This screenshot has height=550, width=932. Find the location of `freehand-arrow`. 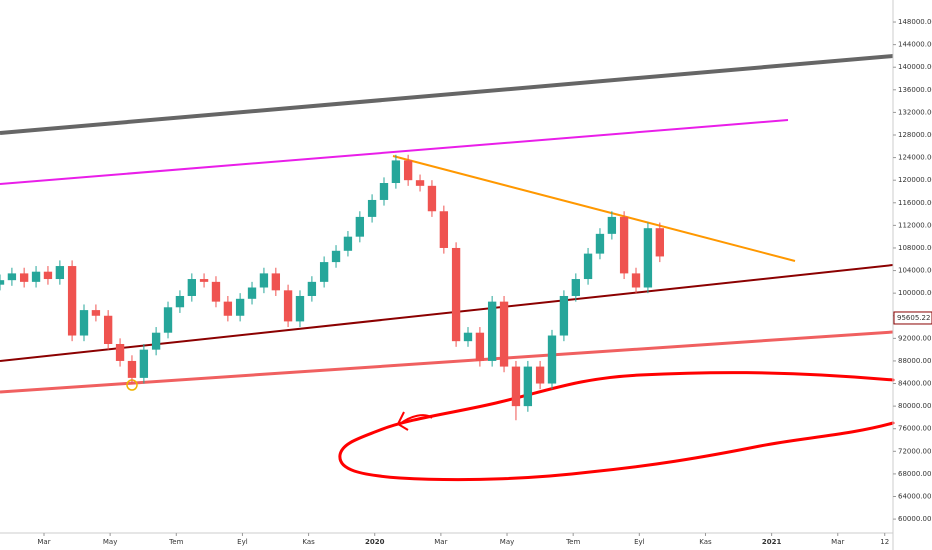

freehand-arrow is located at coordinates (414, 421).